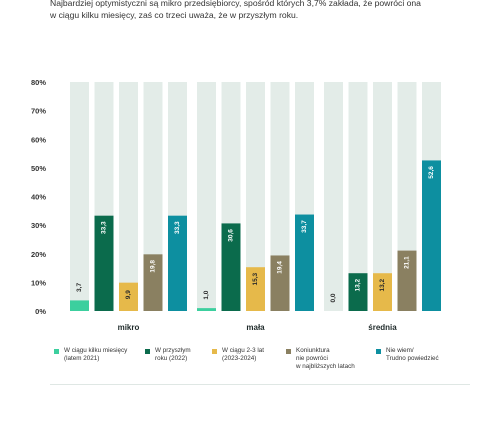  Describe the element at coordinates (412, 354) in the screenshot. I see `legend-label: Nie wiem/ Trudno powiedzieć` at that location.